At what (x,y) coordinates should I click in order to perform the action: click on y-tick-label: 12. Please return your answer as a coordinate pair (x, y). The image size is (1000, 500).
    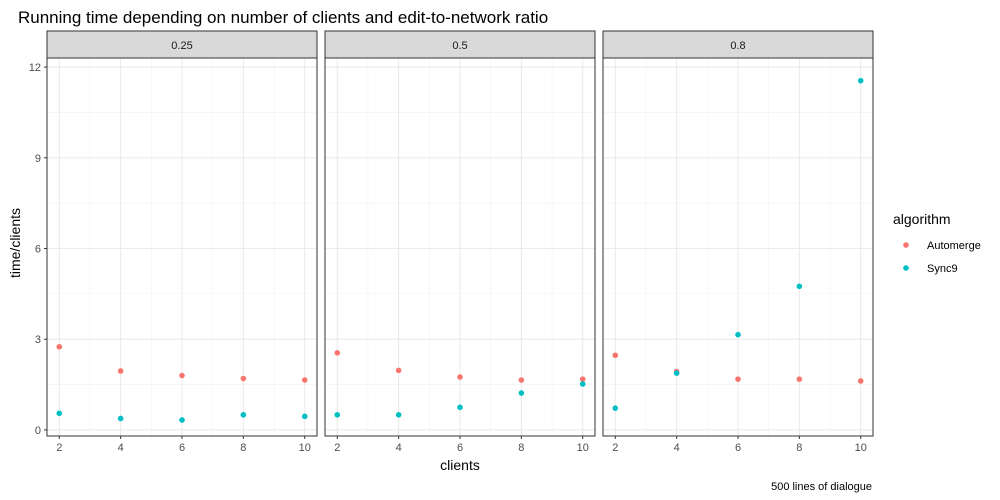
    Looking at the image, I should click on (35, 68).